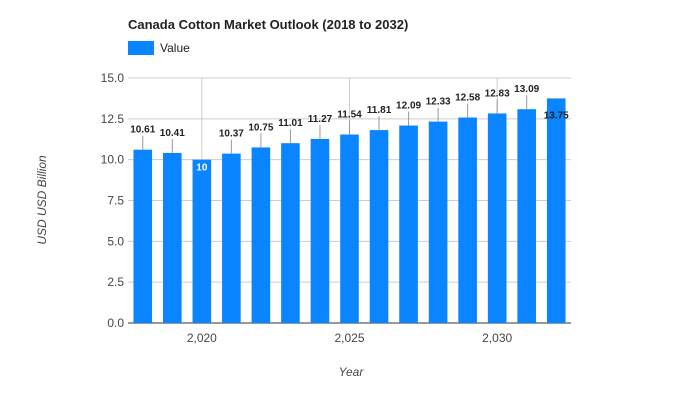 The image size is (700, 400). I want to click on data-label: 11.54, so click(349, 115).